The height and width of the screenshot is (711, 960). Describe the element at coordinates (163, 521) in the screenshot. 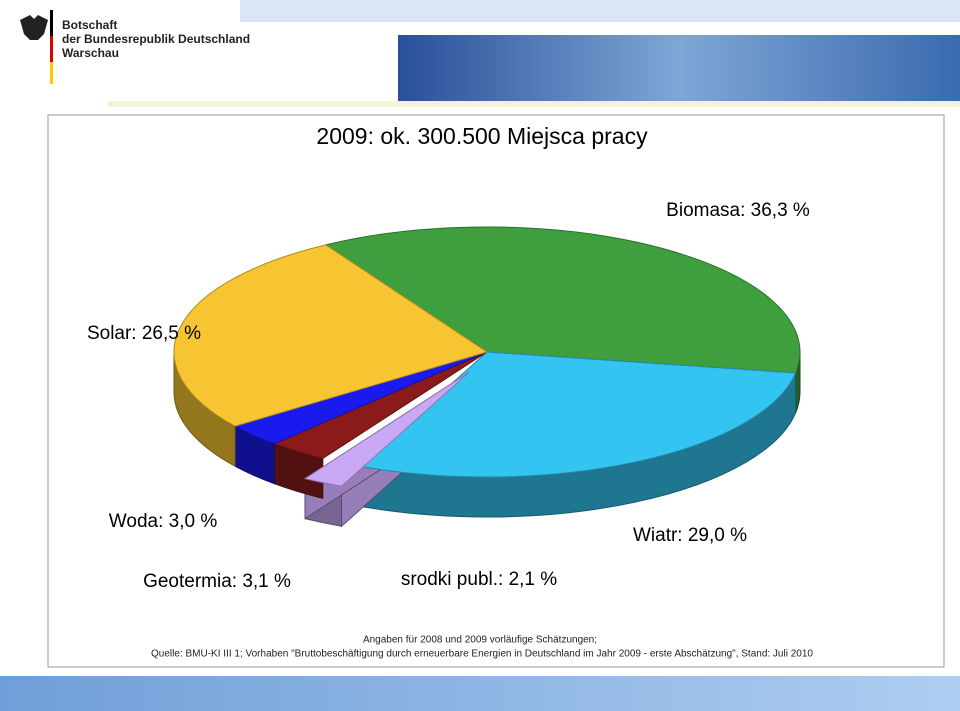

I see `slice-label: Woda: 3,0 %` at that location.